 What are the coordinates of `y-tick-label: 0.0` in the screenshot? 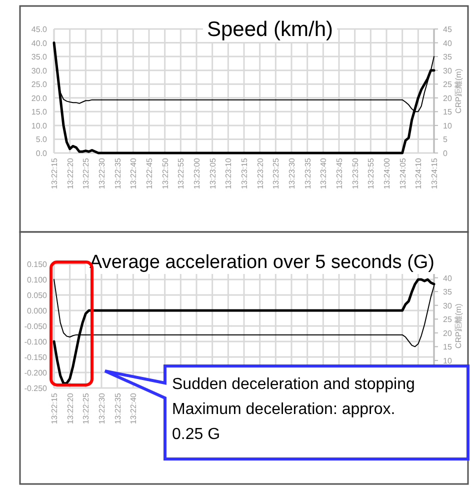 It's located at (42, 153).